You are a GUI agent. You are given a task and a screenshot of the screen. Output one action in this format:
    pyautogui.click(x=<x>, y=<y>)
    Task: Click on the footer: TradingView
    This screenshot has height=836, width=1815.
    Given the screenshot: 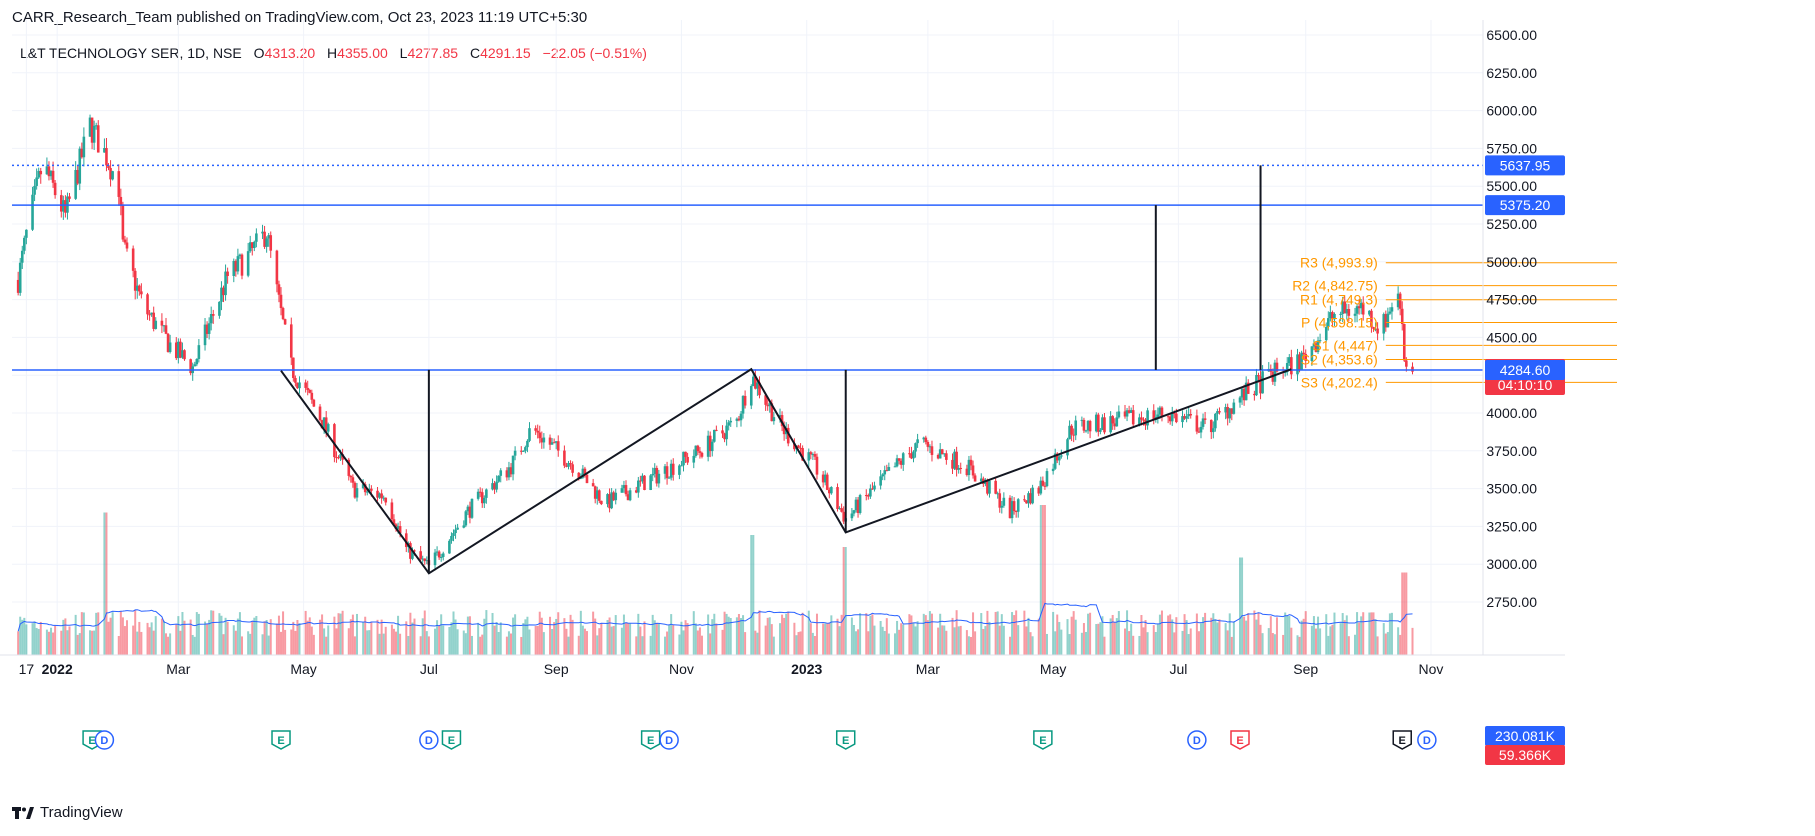 What is the action you would take?
    pyautogui.click(x=67, y=812)
    